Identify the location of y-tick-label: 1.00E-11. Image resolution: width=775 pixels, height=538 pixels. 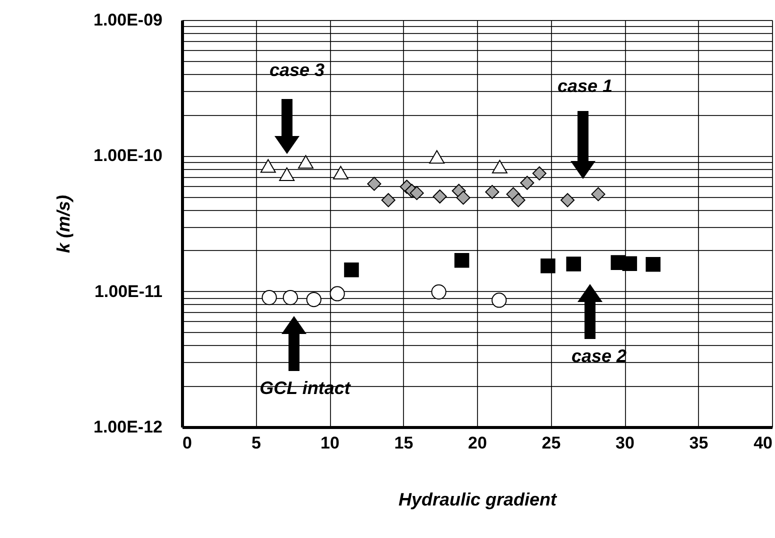
(128, 291).